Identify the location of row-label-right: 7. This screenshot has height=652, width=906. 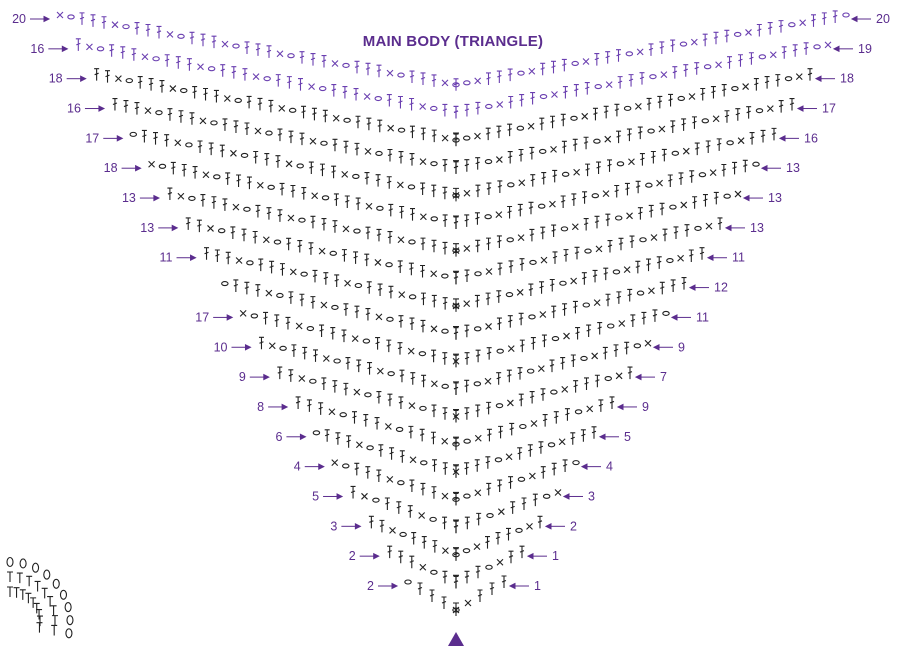
(663, 377).